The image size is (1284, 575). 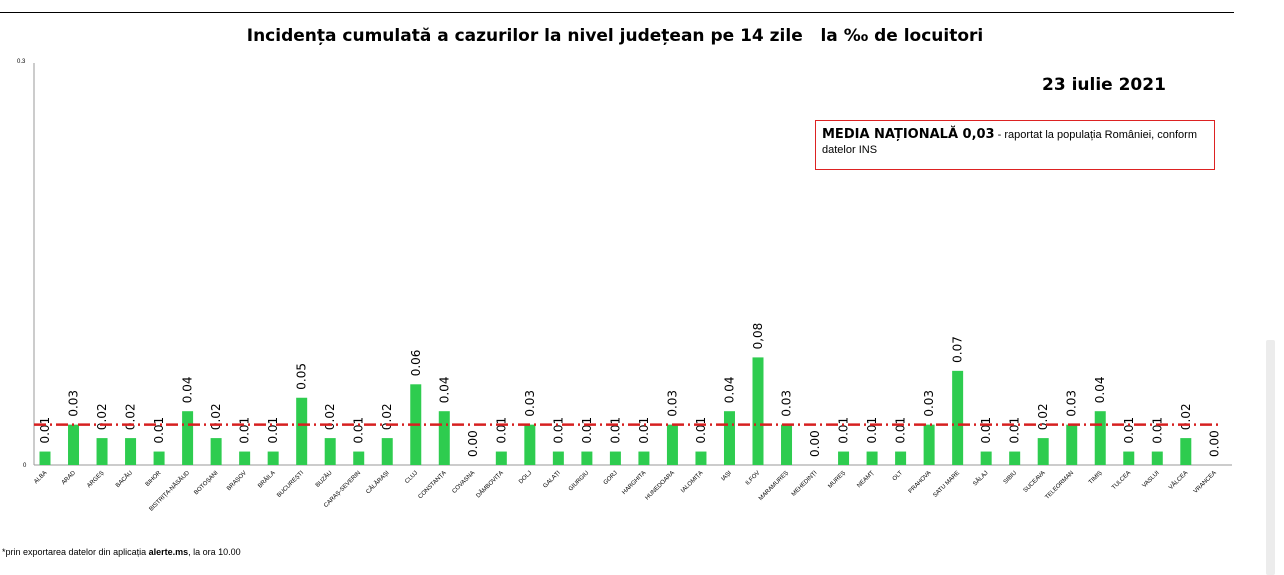 I want to click on bar-value-label: 0.06, so click(x=416, y=363).